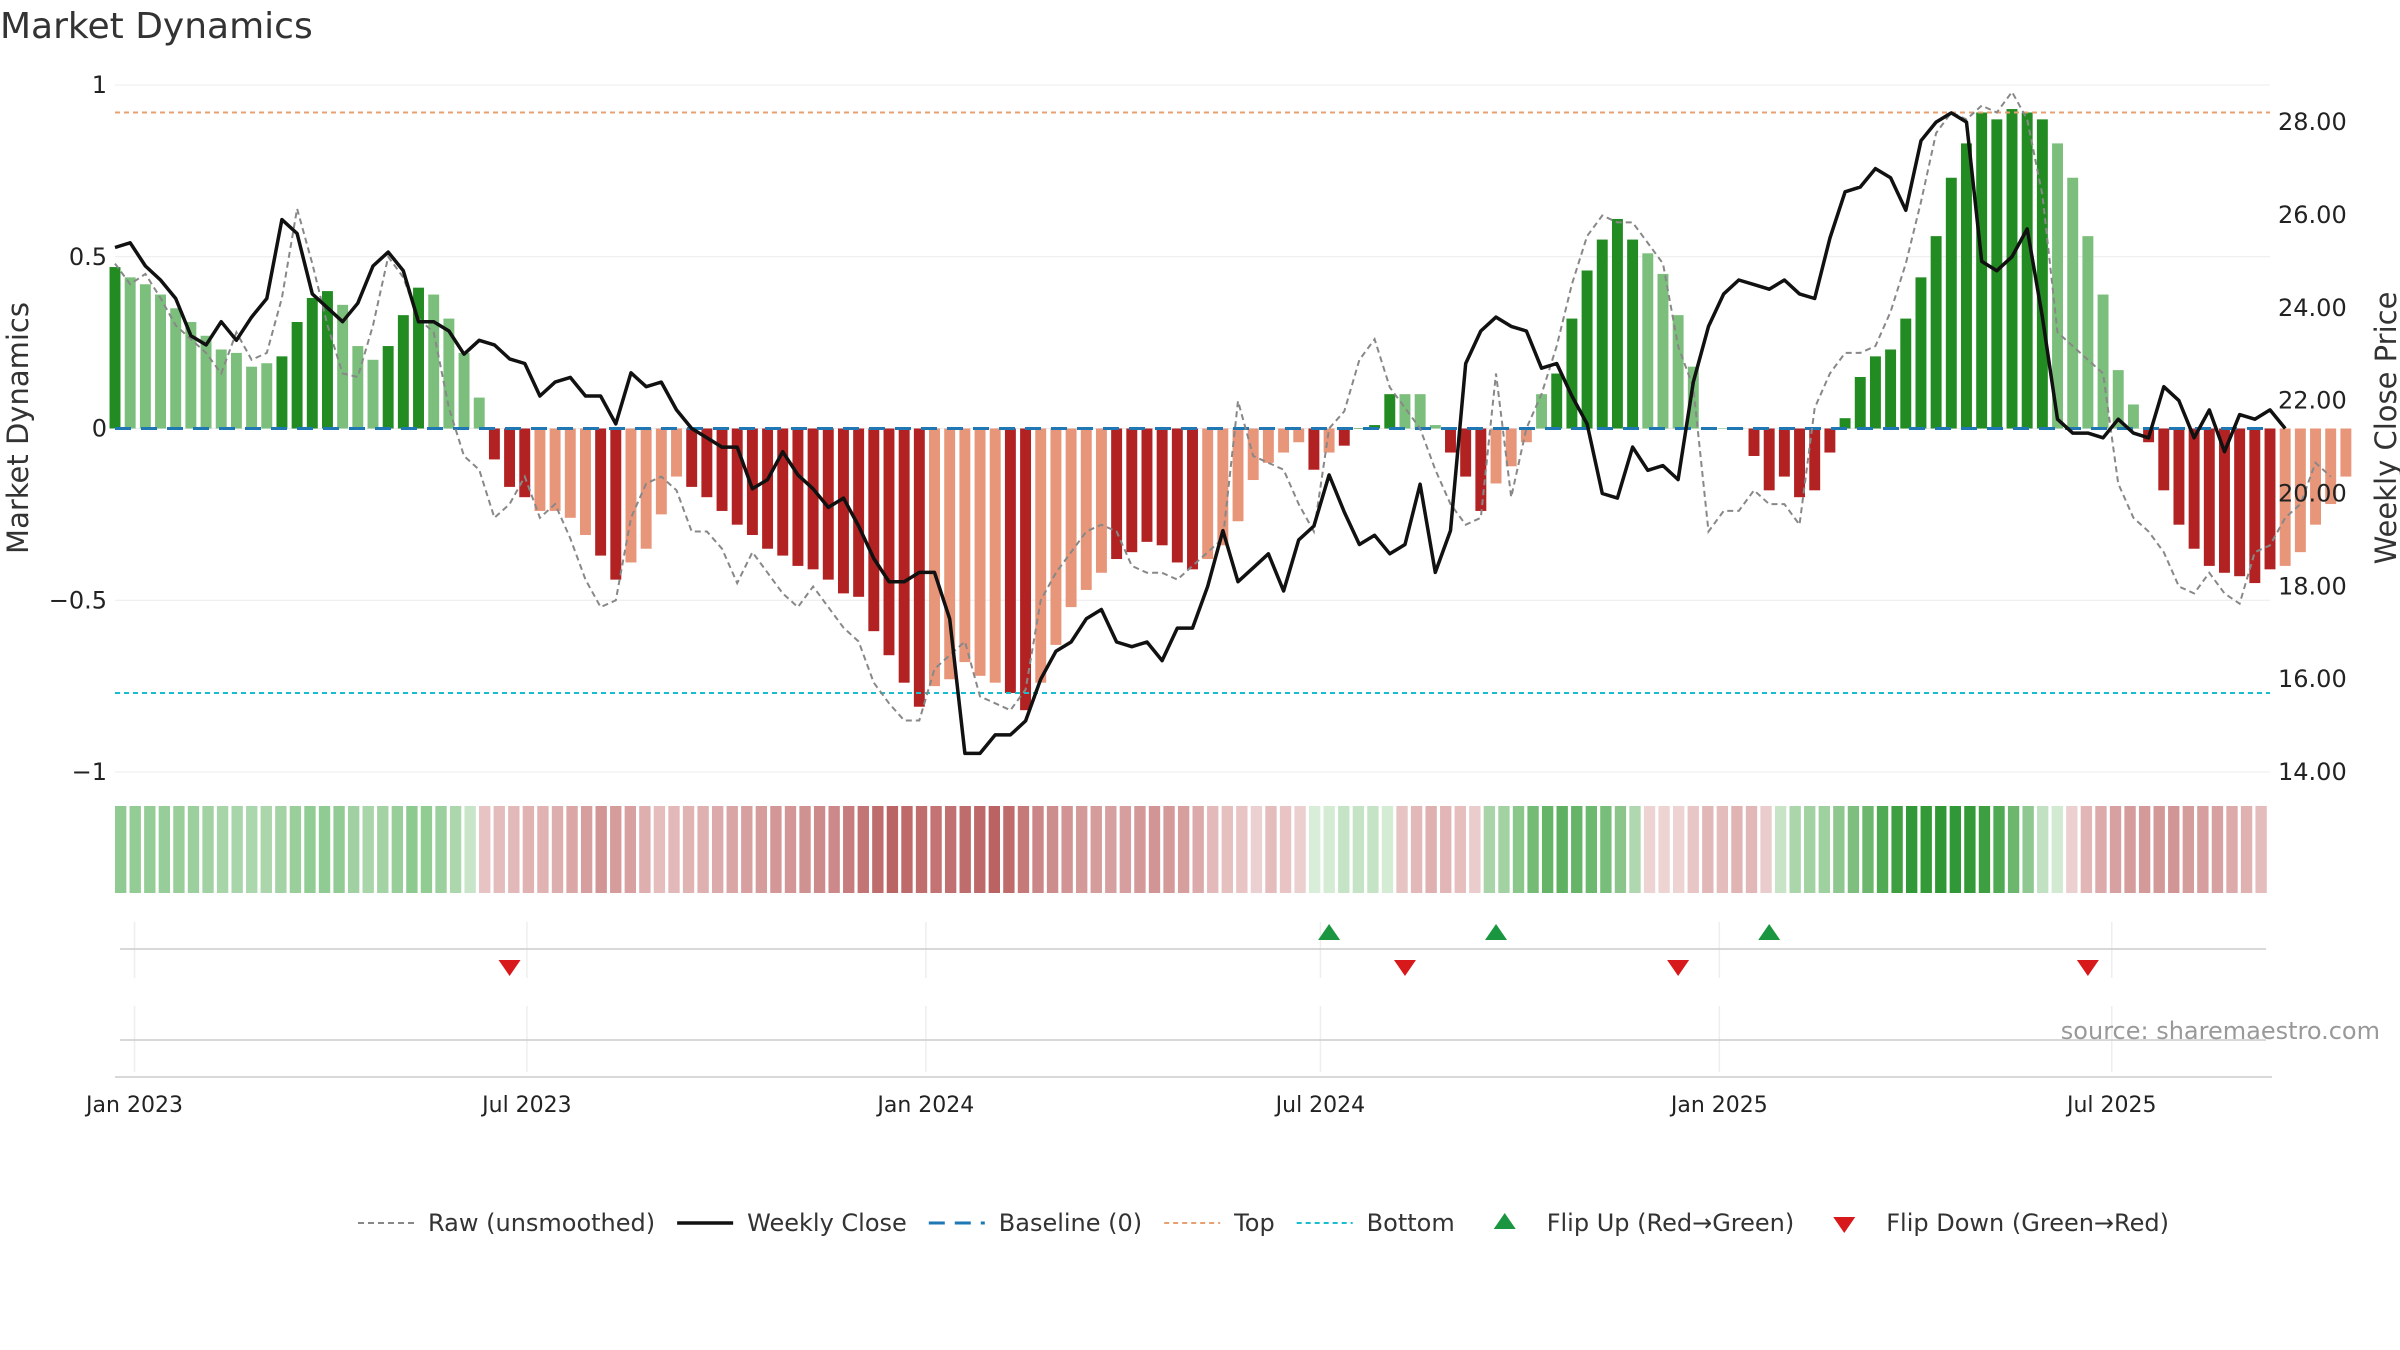 The image size is (2400, 1350). I want to click on chart-title: Market Dynamics, so click(156, 26).